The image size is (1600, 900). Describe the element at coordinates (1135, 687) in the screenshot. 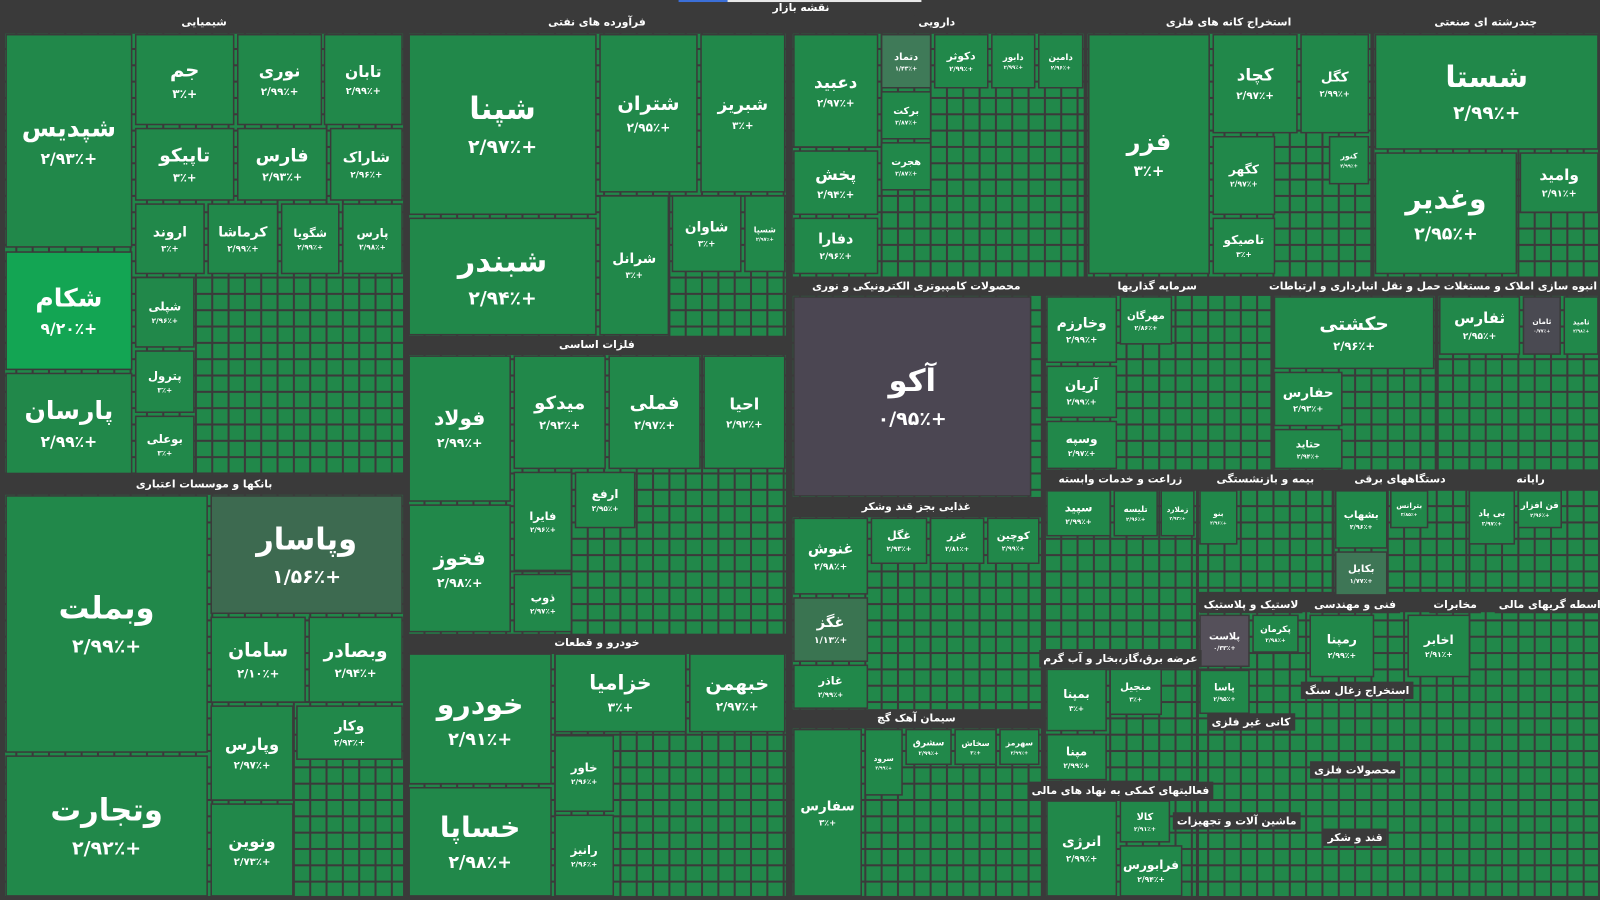

I see `tile-name: منجیل` at that location.